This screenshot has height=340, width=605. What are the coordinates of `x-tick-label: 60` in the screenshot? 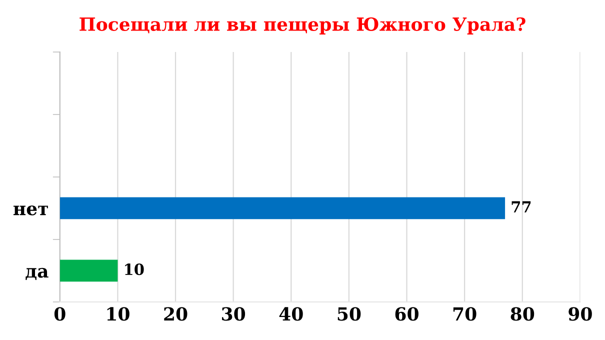 It's located at (406, 314).